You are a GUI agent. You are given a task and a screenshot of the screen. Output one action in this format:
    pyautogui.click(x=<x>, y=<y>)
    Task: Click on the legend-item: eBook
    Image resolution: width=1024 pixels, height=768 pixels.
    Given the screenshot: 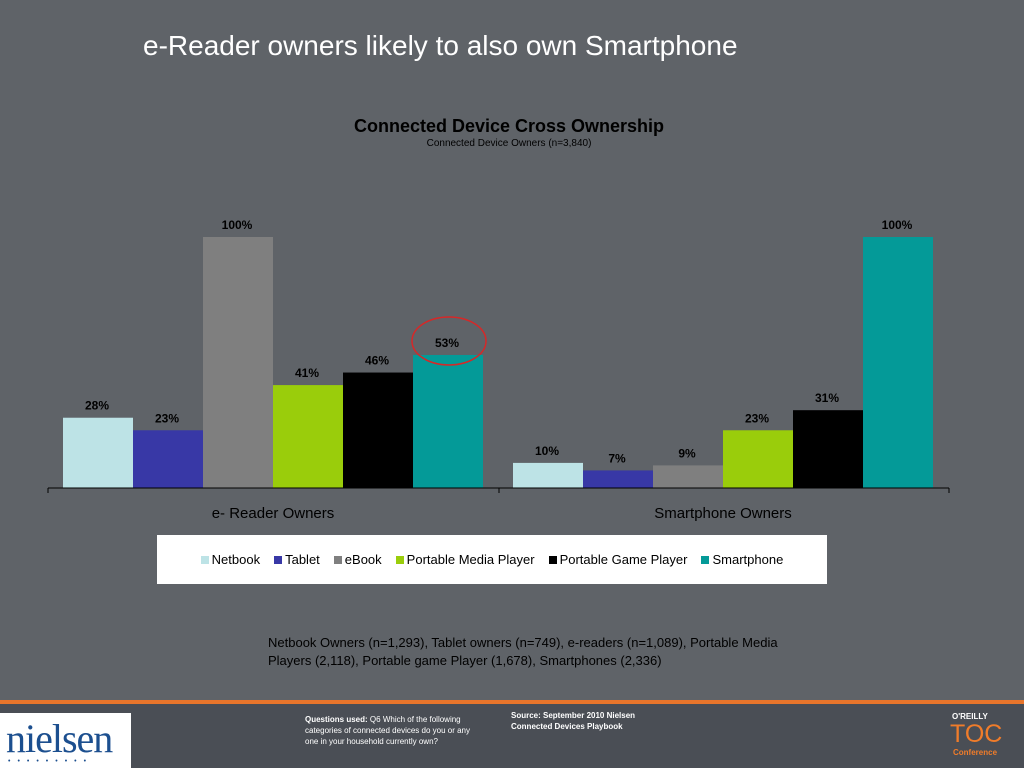 What is the action you would take?
    pyautogui.click(x=357, y=559)
    